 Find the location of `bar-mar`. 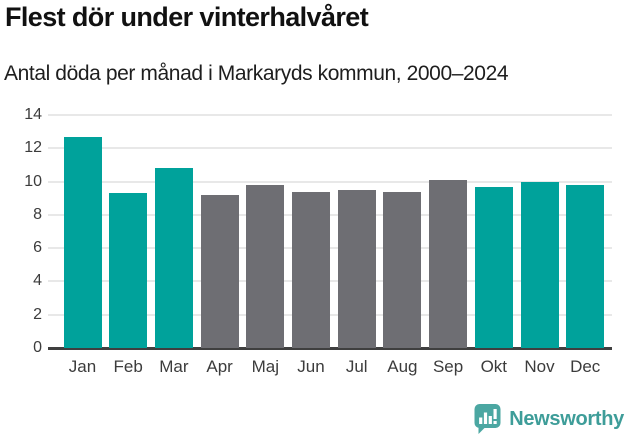

bar-mar is located at coordinates (173, 258).